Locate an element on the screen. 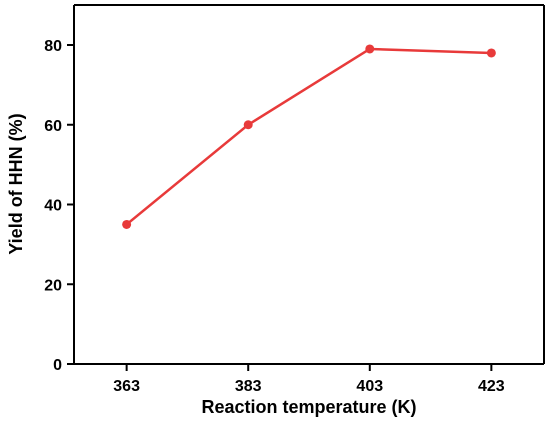 This screenshot has height=422, width=550. y-axis-label: Yield of HHN (%) is located at coordinates (16, 183).